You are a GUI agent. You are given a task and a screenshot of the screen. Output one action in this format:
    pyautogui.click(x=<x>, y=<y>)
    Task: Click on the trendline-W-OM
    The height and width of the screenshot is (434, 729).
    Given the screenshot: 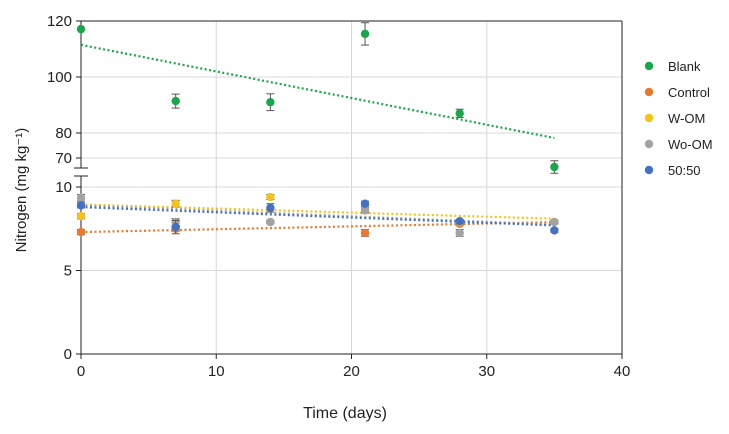 What is the action you would take?
    pyautogui.click(x=317, y=211)
    